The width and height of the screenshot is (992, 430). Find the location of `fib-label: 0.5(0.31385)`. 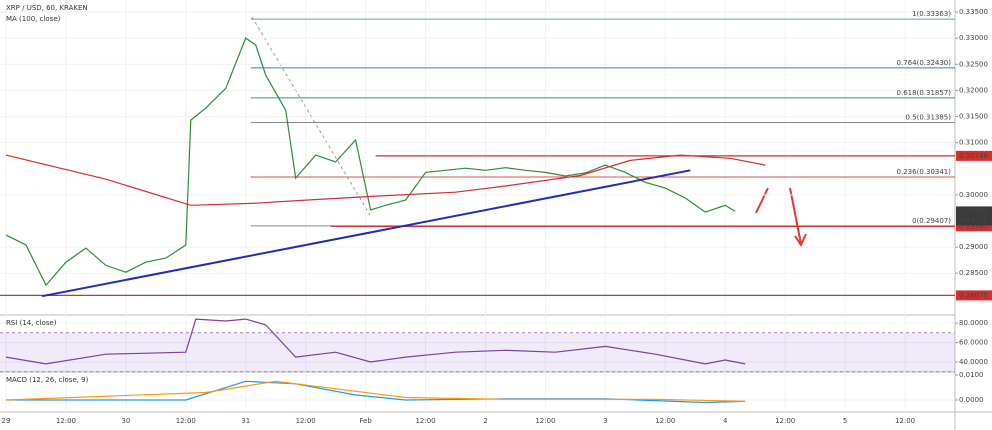

fib-label: 0.5(0.31385) is located at coordinates (928, 118).